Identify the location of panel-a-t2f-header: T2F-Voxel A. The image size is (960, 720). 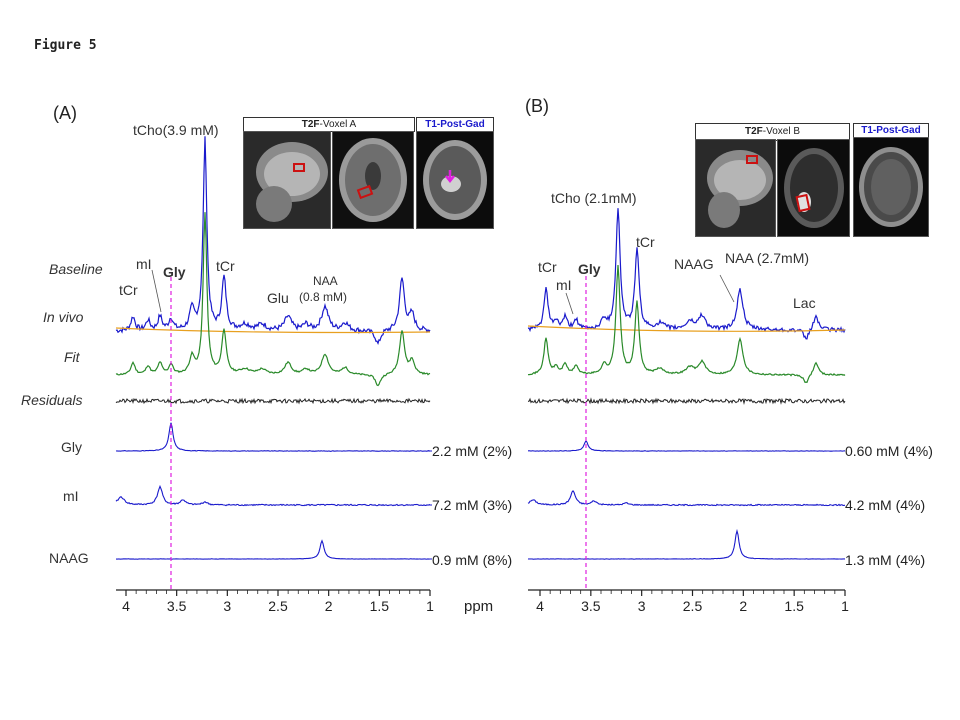
(329, 124).